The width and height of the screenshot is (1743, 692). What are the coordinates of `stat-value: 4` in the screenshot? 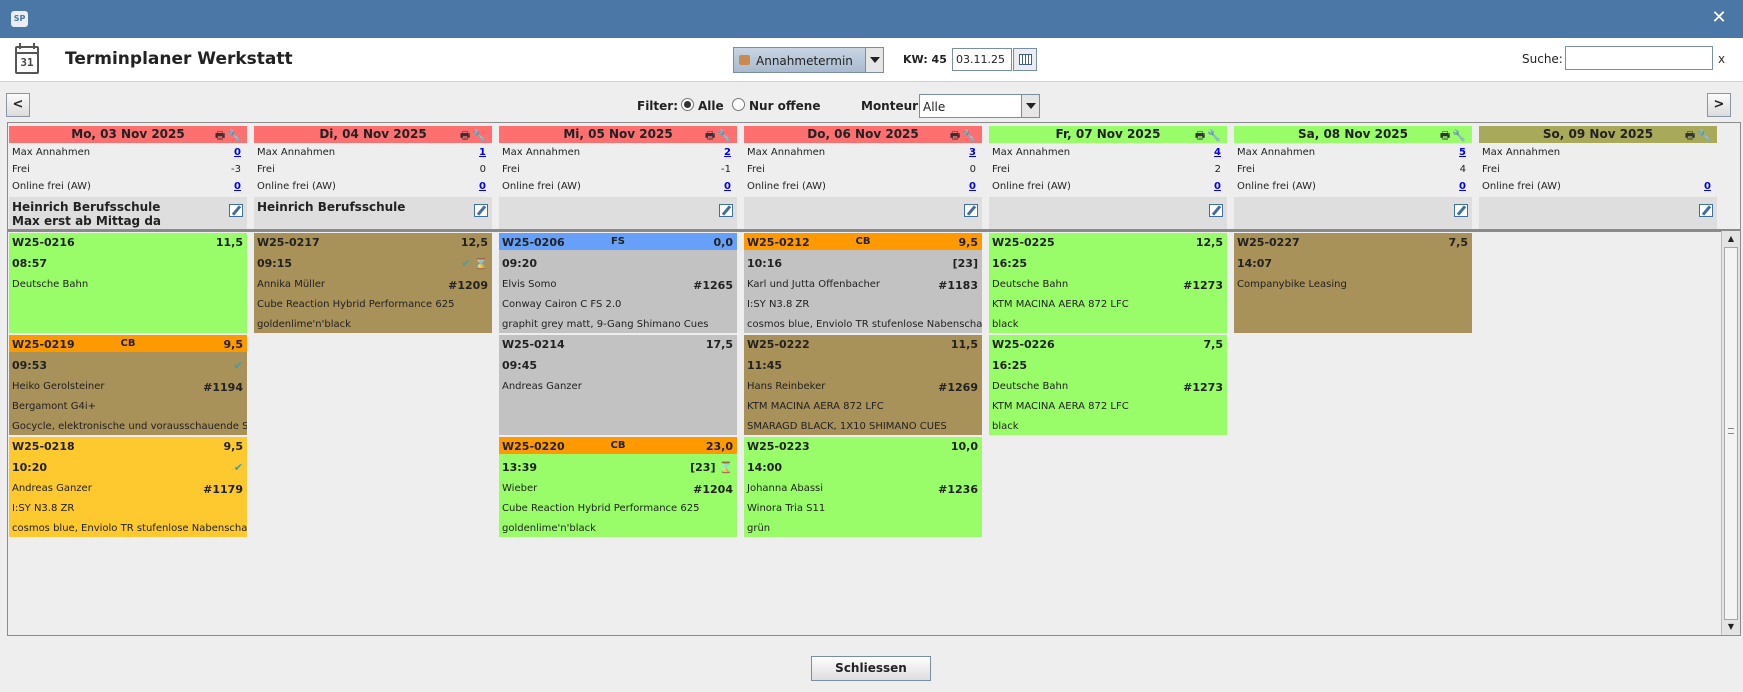 It's located at (1217, 152).